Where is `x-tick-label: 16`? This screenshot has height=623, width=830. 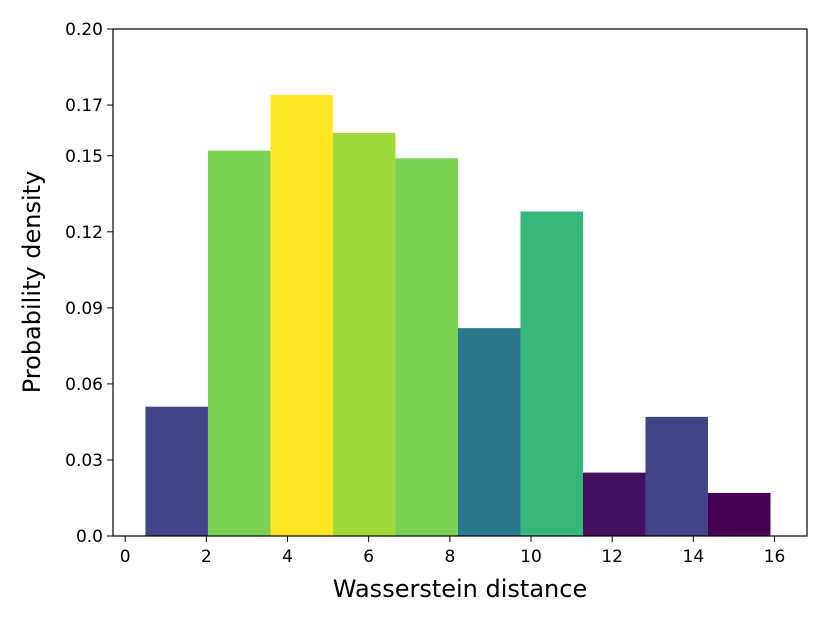 x-tick-label: 16 is located at coordinates (775, 557).